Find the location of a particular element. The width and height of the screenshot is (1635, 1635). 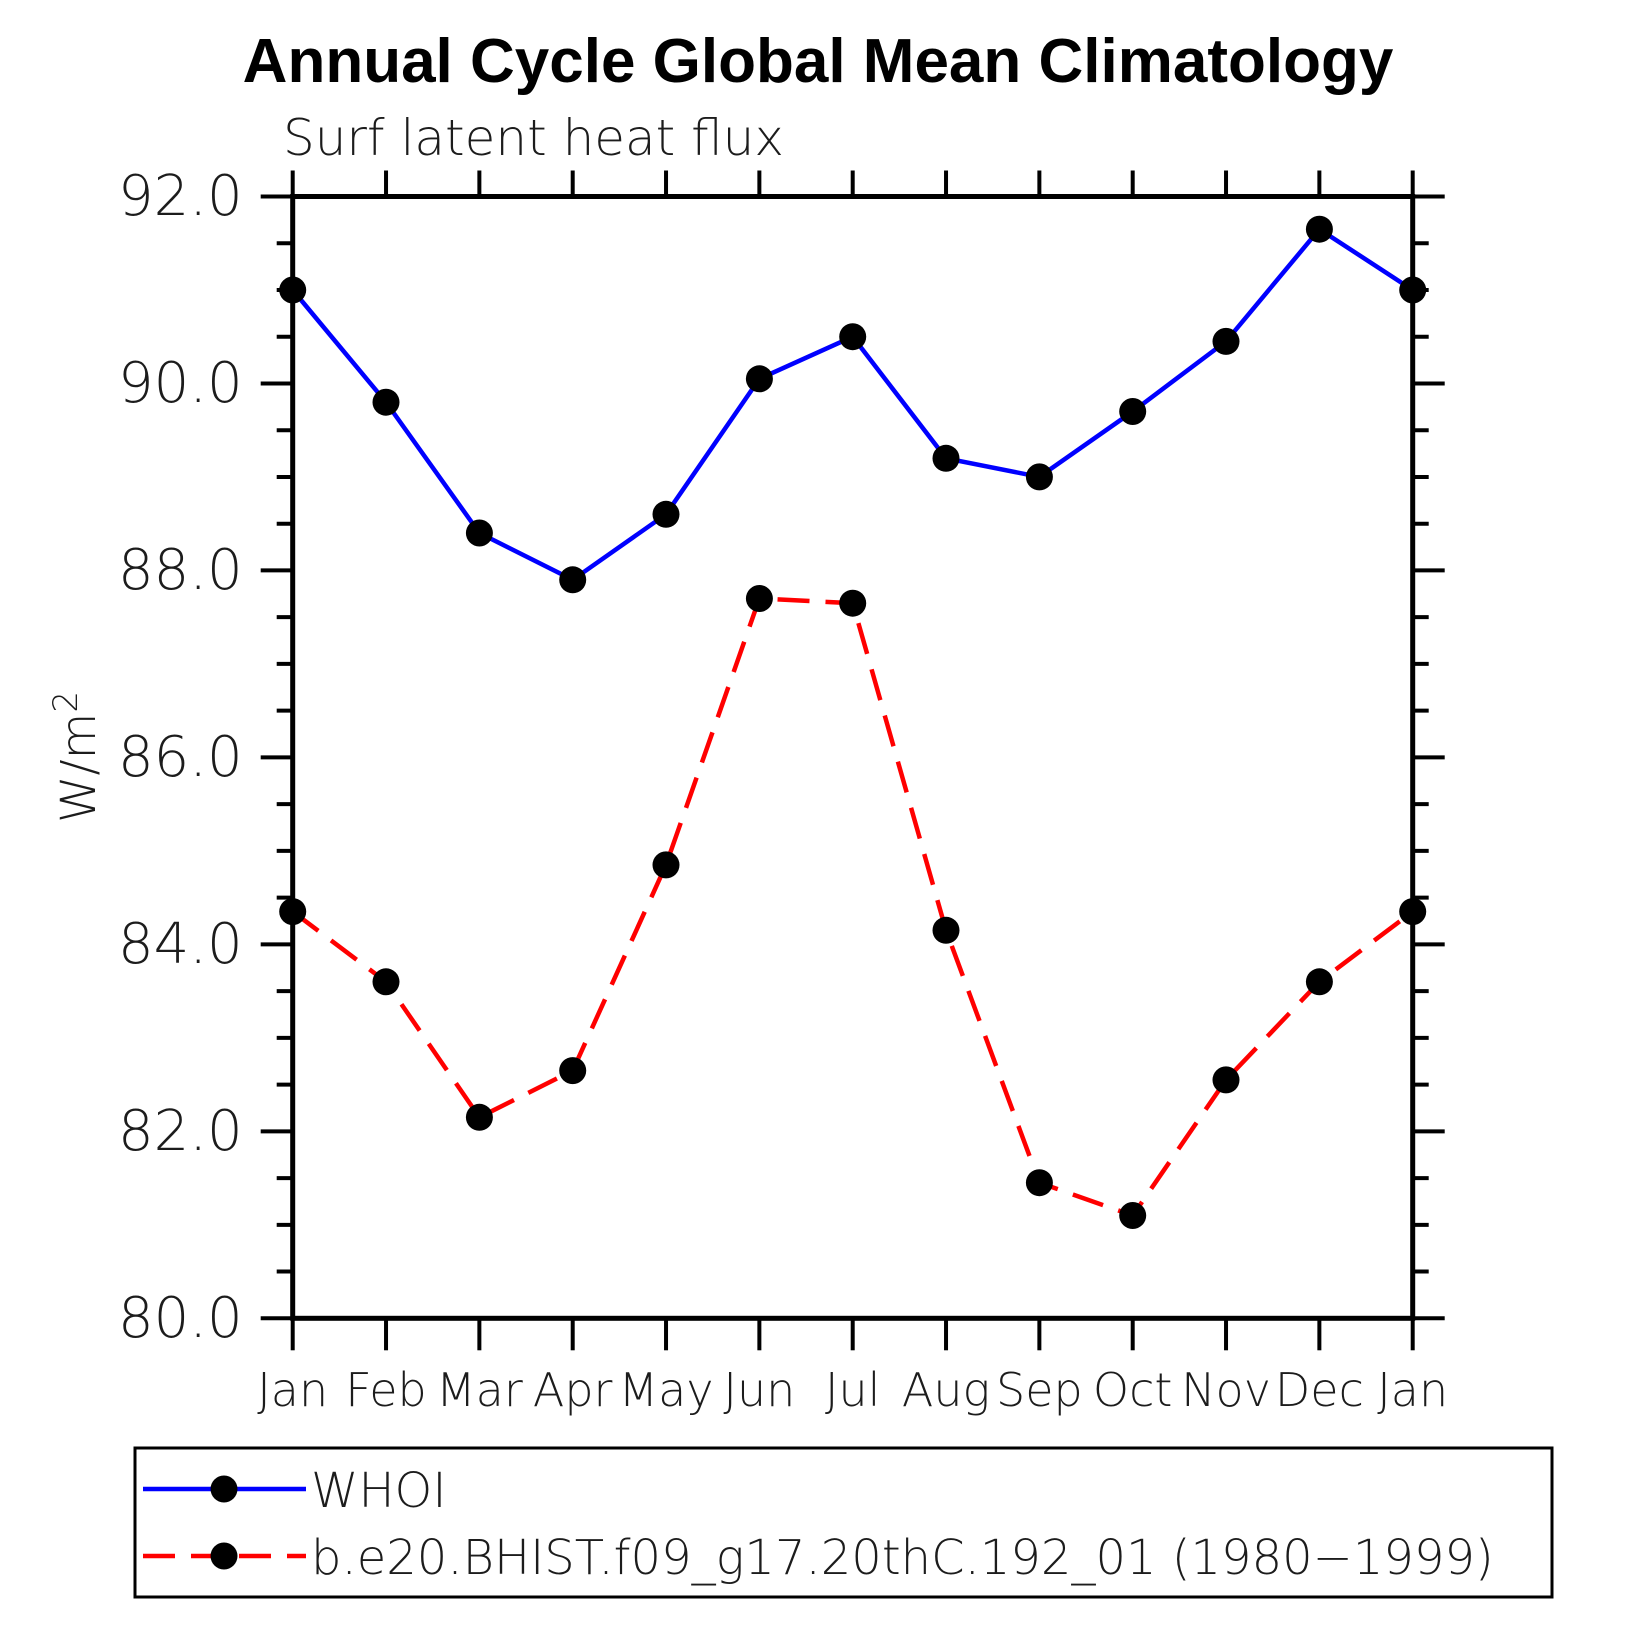

data-point-s1-Feb is located at coordinates (386, 982).